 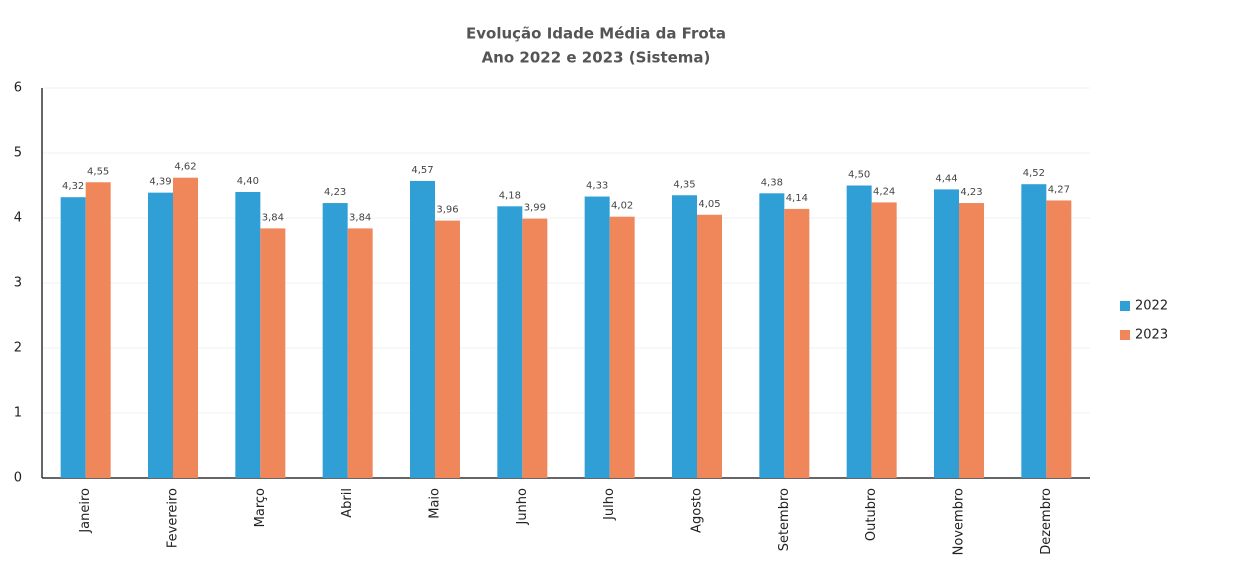 What do you see at coordinates (622, 206) in the screenshot?
I see `data-label: 4,02` at bounding box center [622, 206].